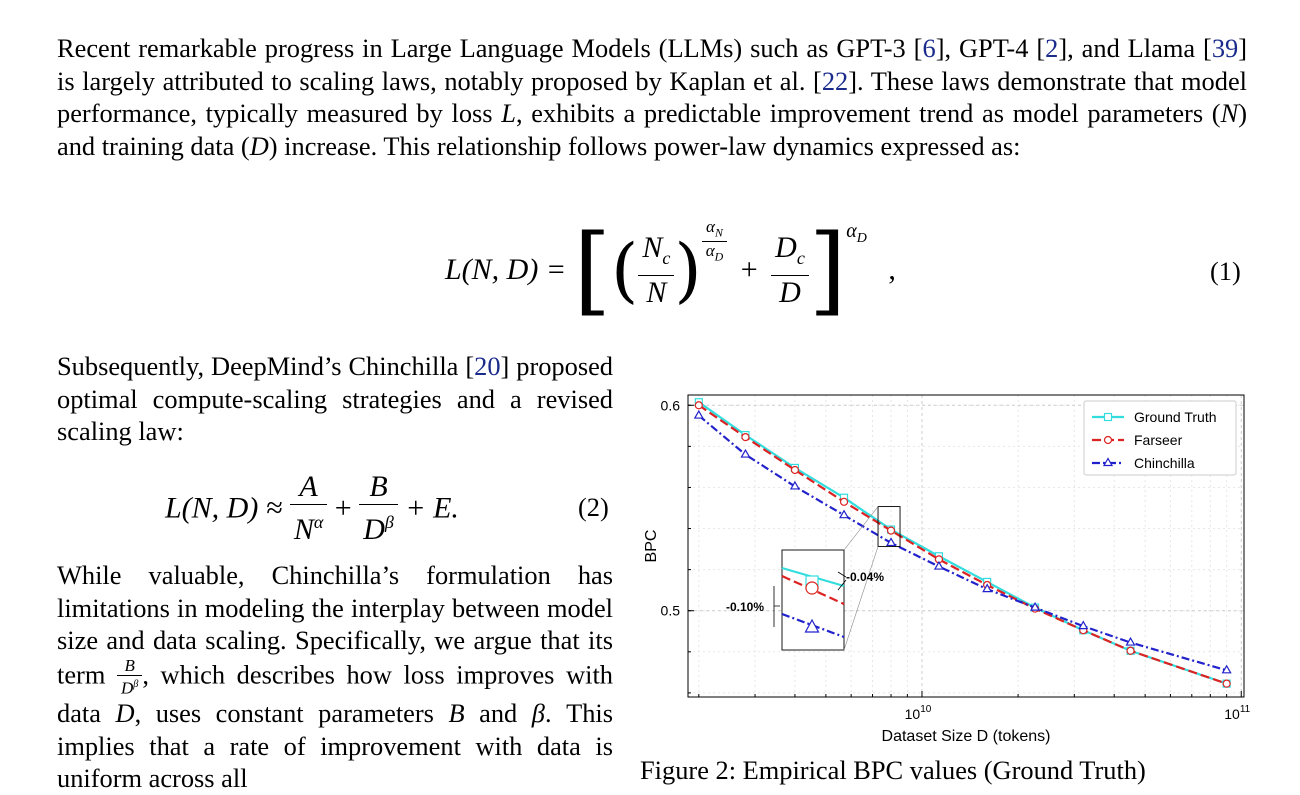 The height and width of the screenshot is (795, 1300). I want to click on x-tick-label: 1011, so click(1237, 713).